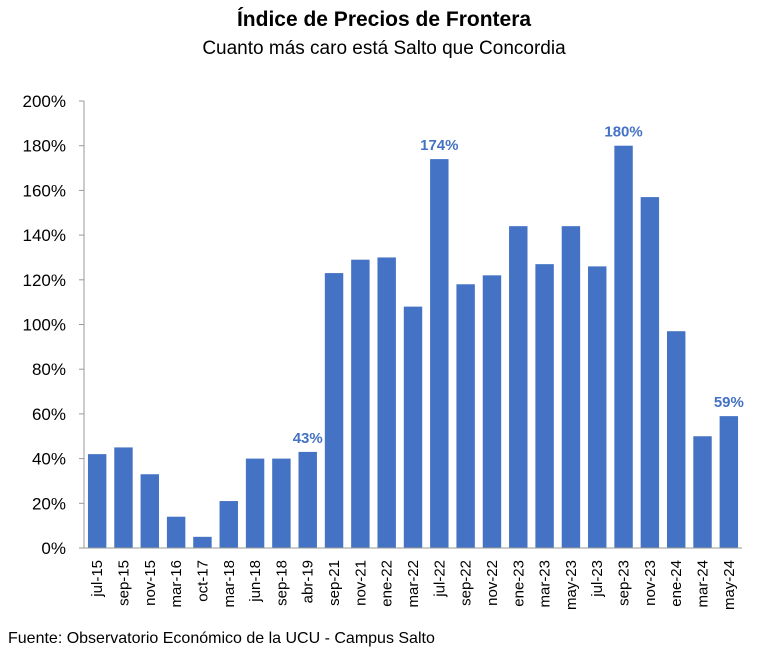  What do you see at coordinates (44, 190) in the screenshot?
I see `y-tick-label: 160%` at bounding box center [44, 190].